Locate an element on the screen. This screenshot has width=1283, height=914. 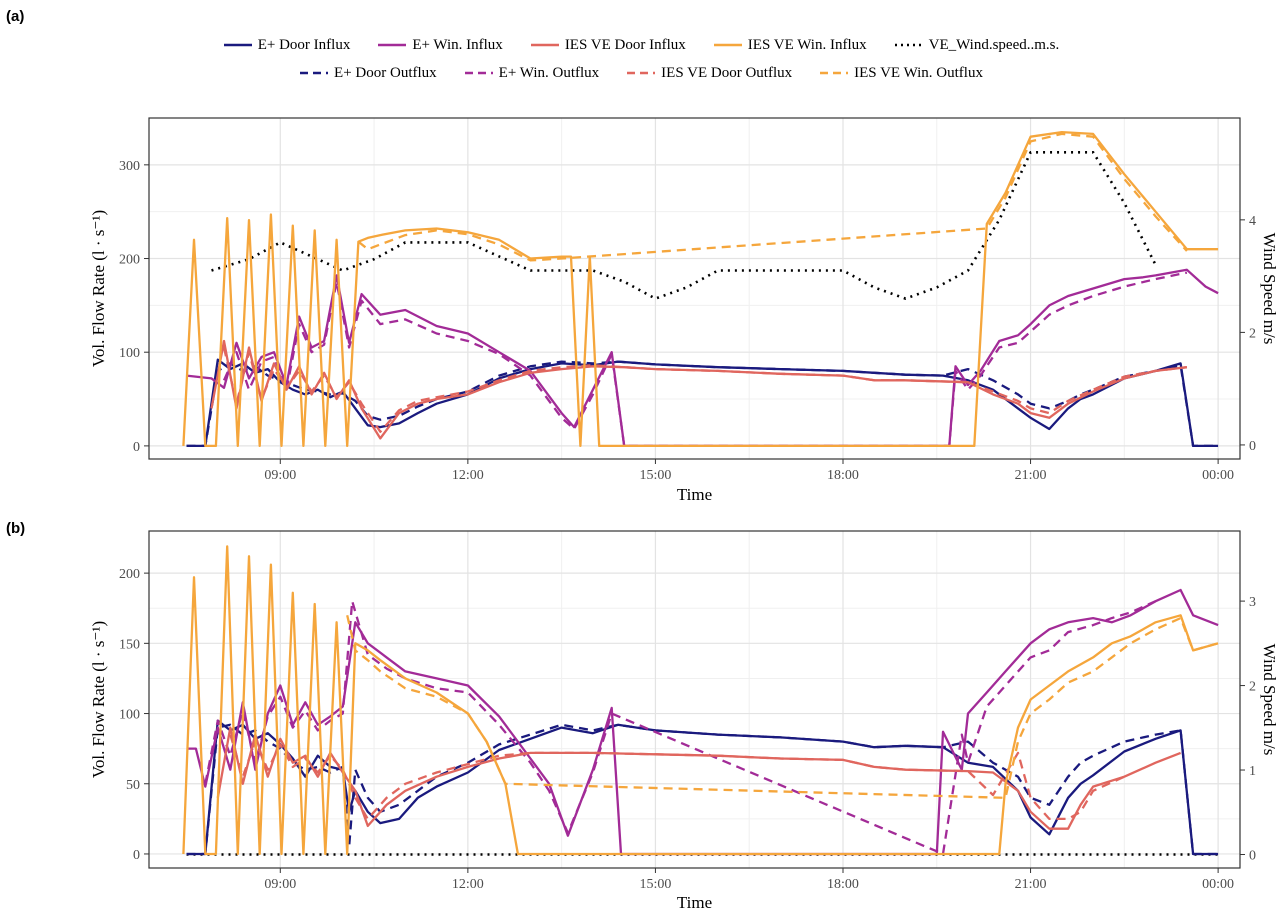
y2-tick-label: 4 is located at coordinates (1252, 221).